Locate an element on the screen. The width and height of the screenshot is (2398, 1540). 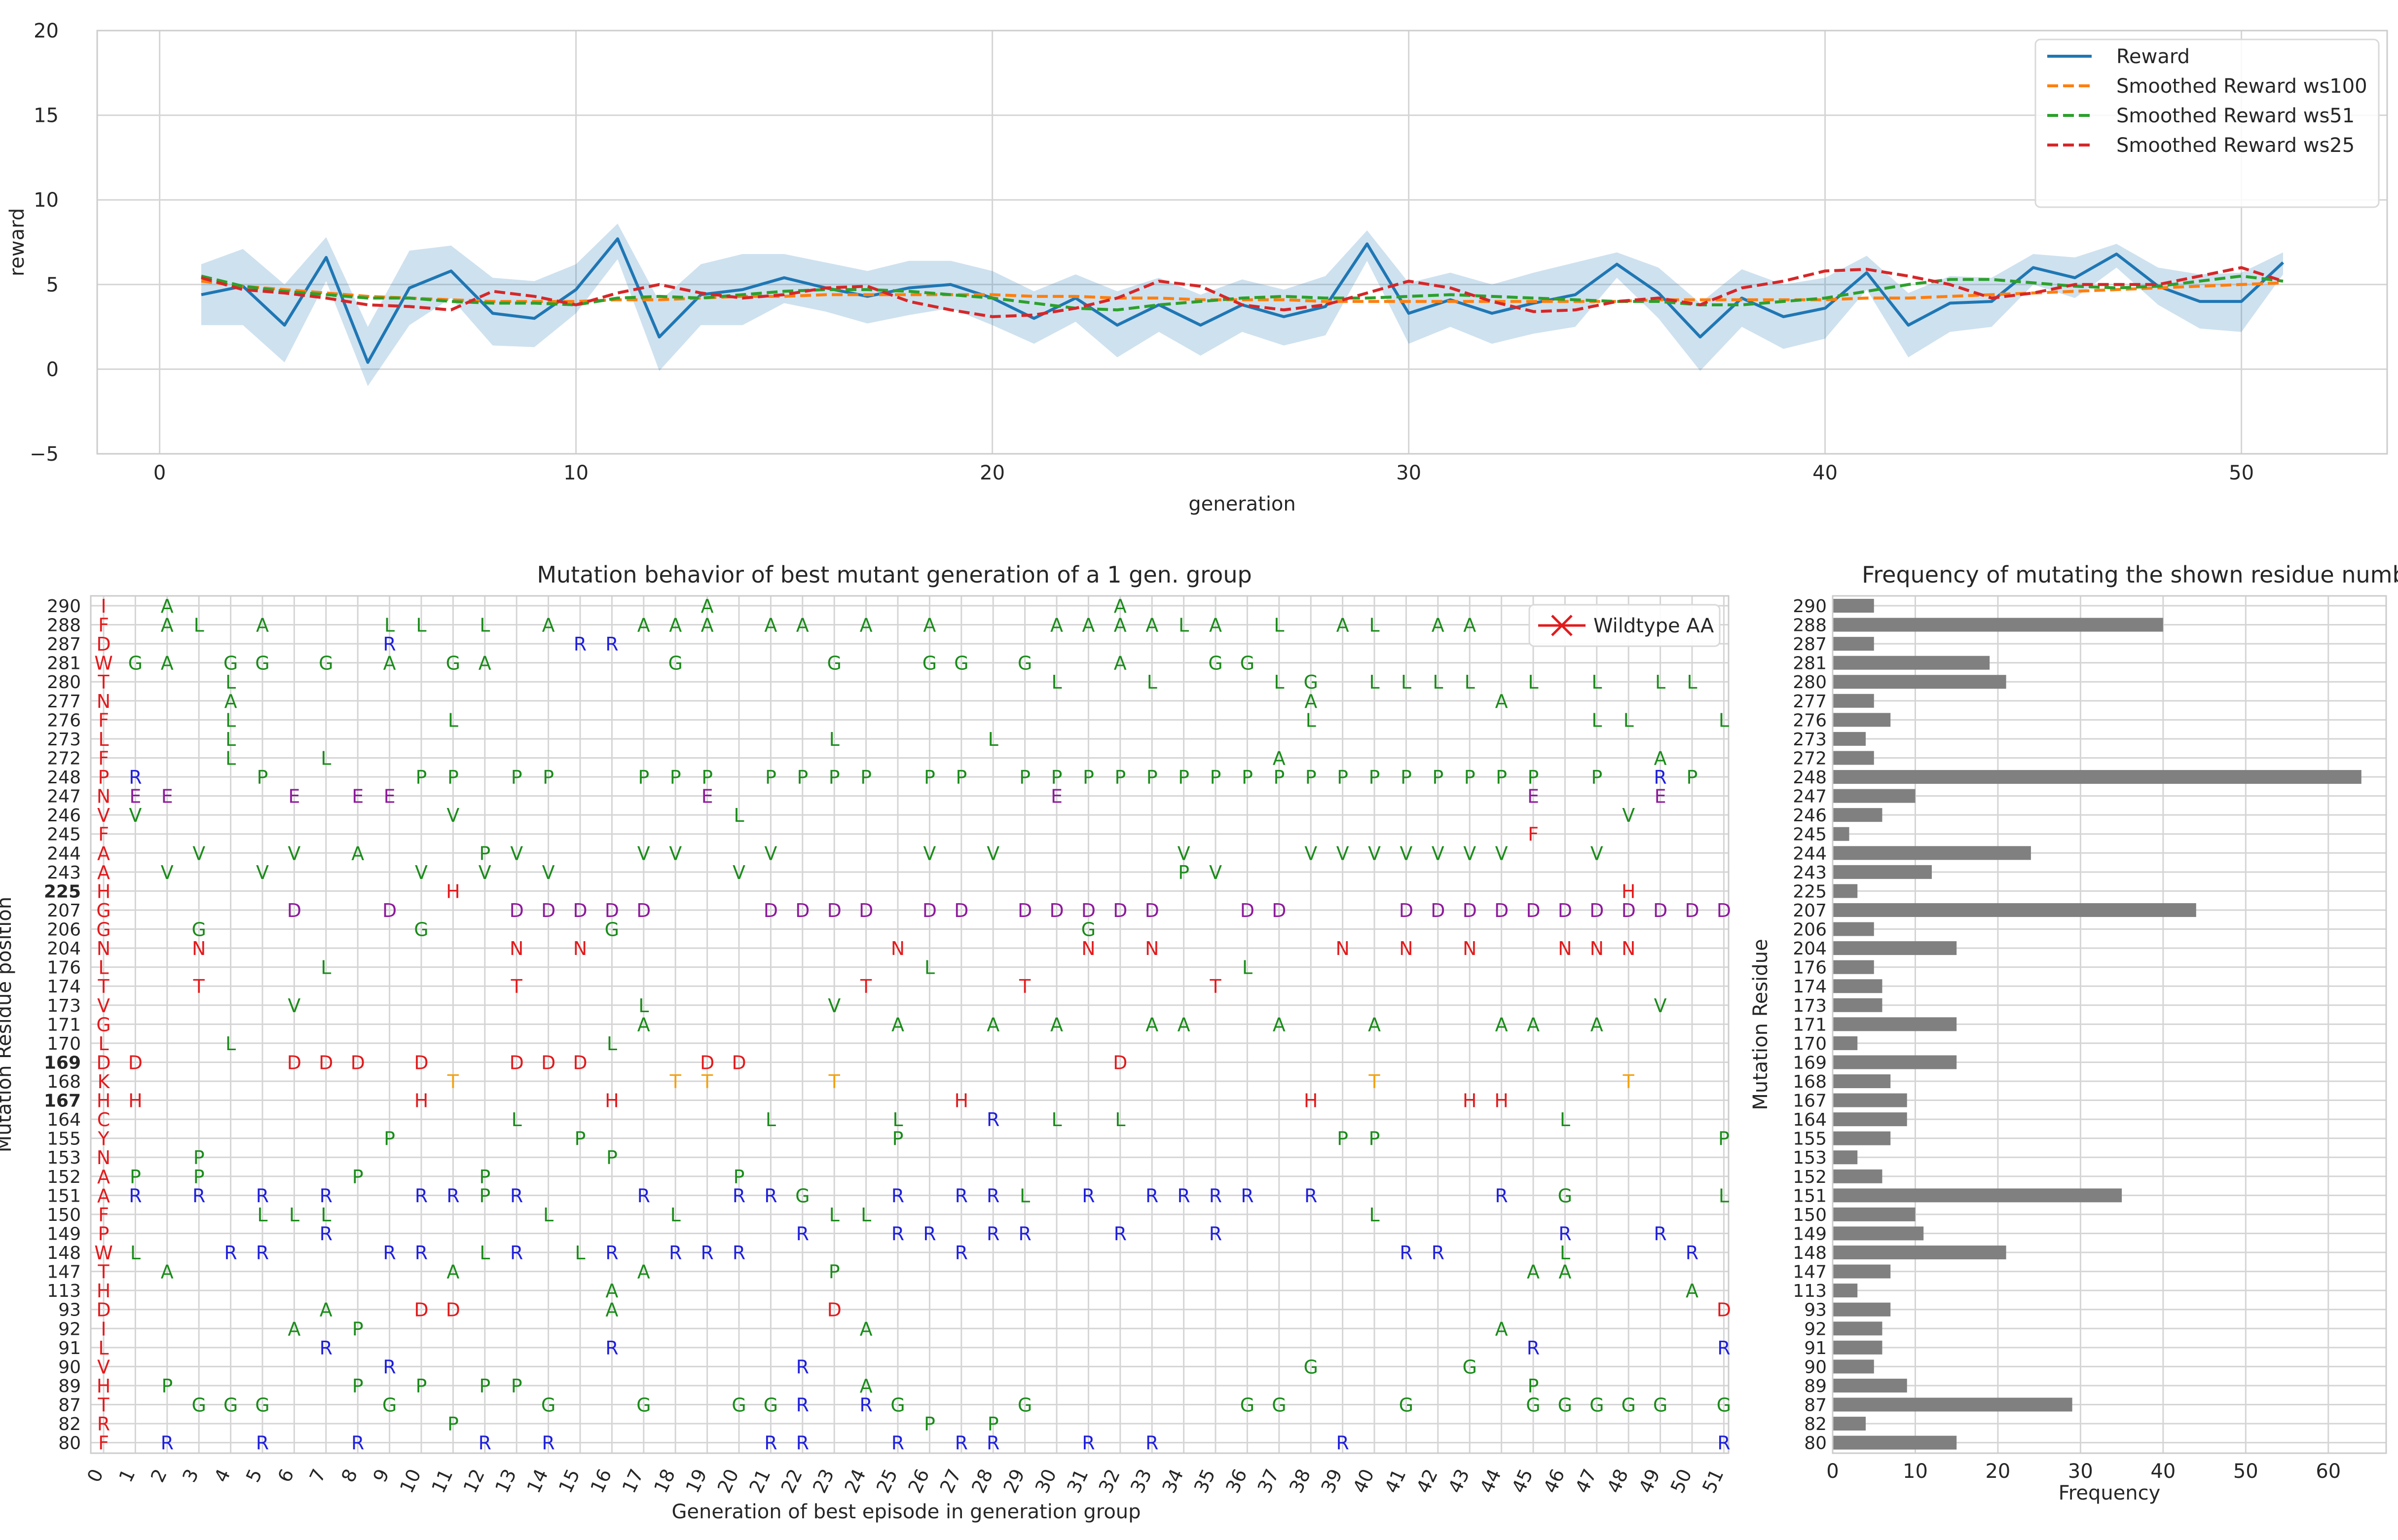
mutation-residue-label: 93 is located at coordinates (69, 1310).